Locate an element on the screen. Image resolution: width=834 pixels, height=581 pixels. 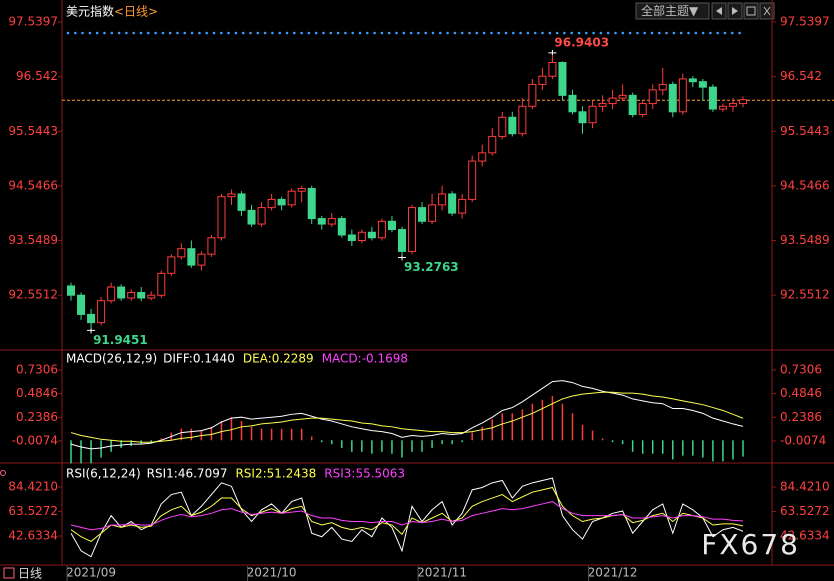
y-tick-label-right: 0.7306 is located at coordinates (801, 370).